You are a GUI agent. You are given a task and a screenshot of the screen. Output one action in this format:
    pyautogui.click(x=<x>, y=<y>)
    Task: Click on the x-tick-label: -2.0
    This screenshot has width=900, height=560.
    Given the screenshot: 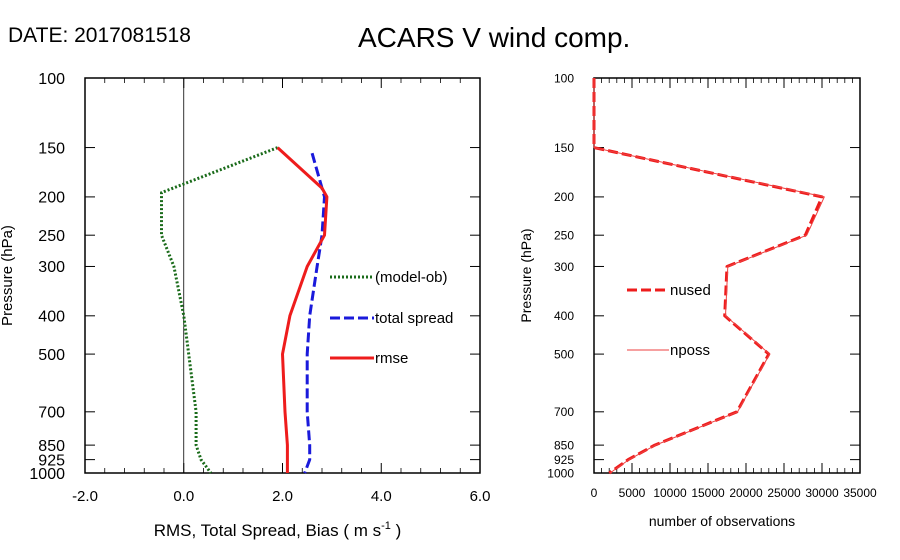 What is the action you would take?
    pyautogui.click(x=85, y=496)
    